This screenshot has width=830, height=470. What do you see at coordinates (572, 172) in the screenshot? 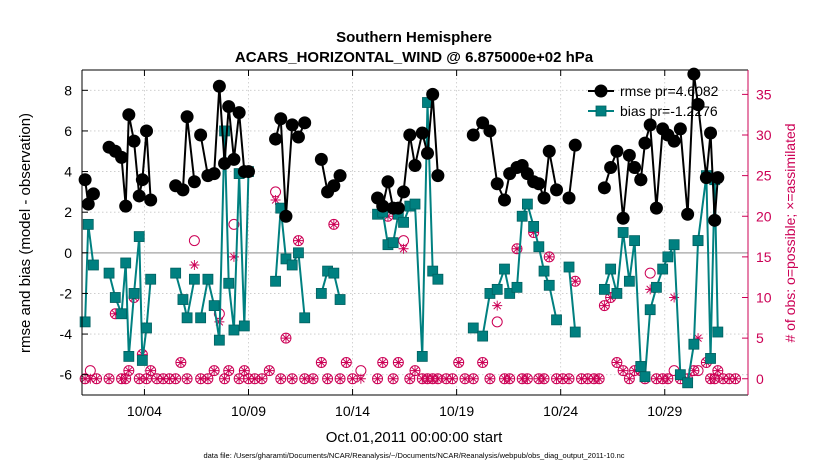
I see `rmse-series-line` at bounding box center [572, 172].